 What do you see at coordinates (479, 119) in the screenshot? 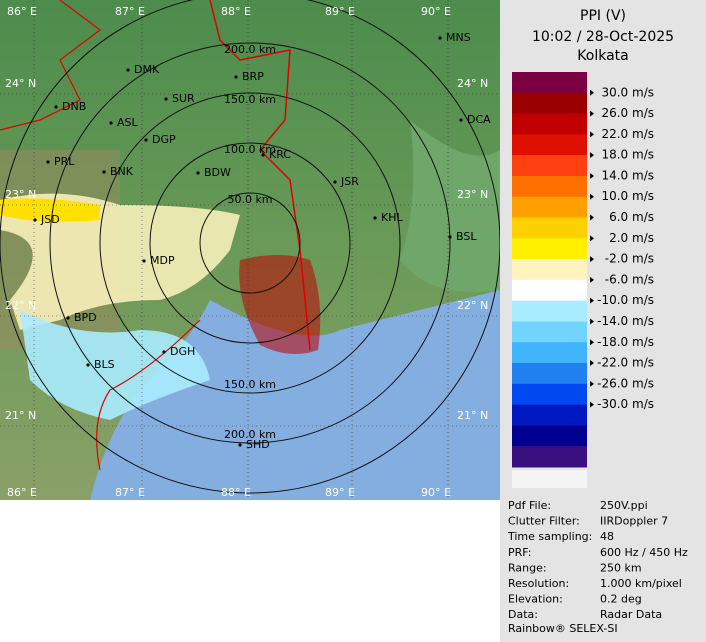
I see `city-label: DCA` at bounding box center [479, 119].